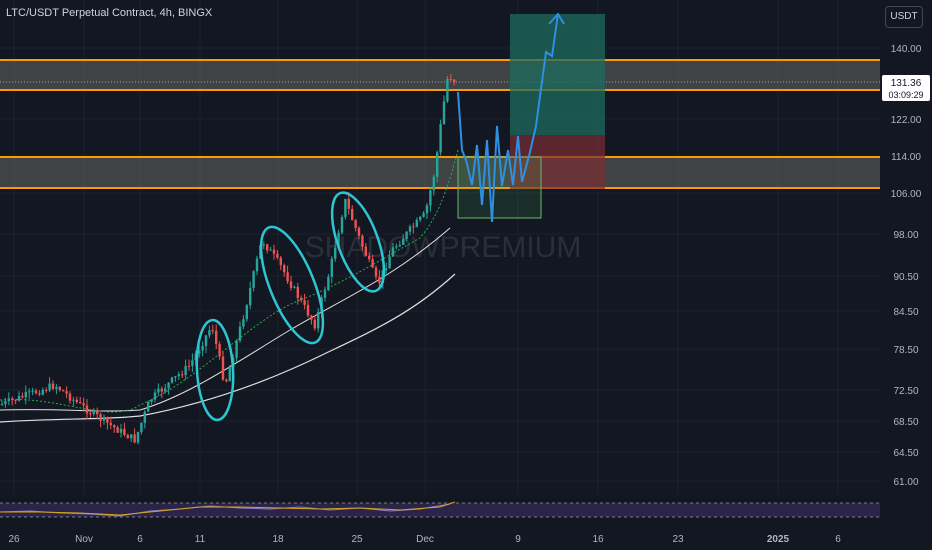 This screenshot has width=932, height=550. Describe the element at coordinates (906, 120) in the screenshot. I see `y-tick-label: 122.00` at that location.